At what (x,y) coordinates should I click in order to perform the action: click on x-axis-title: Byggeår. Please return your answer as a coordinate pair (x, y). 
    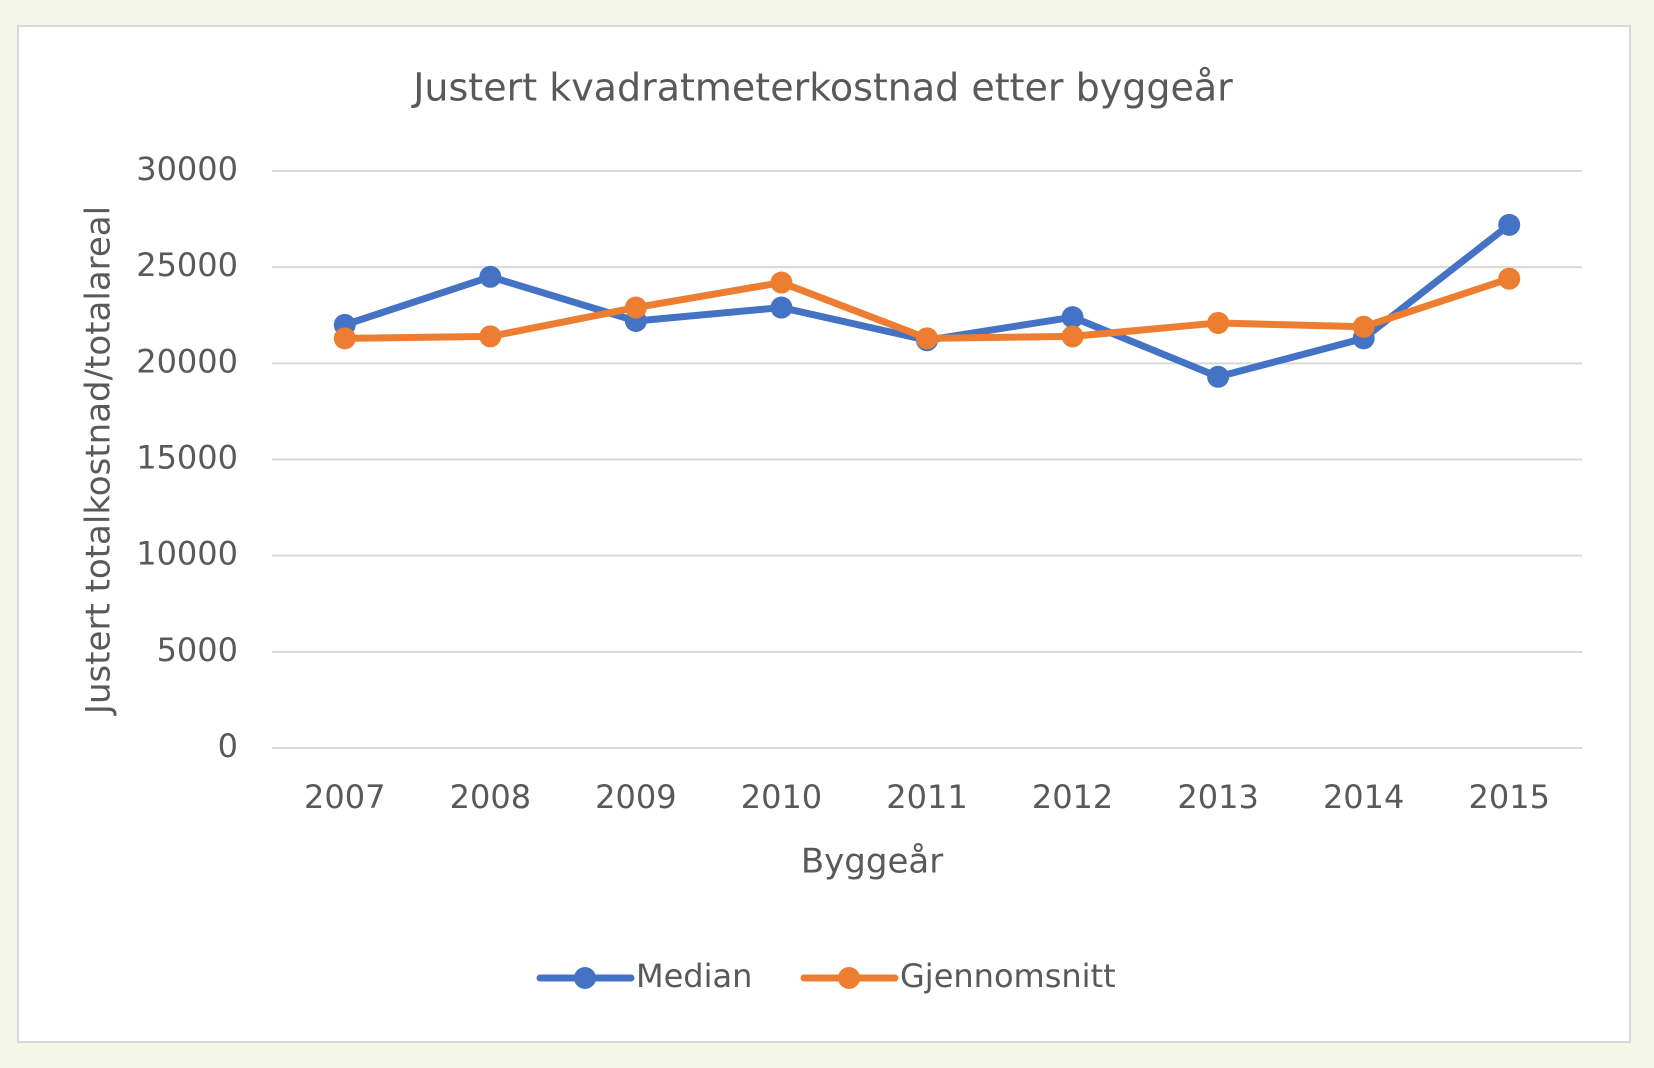
    Looking at the image, I should click on (872, 862).